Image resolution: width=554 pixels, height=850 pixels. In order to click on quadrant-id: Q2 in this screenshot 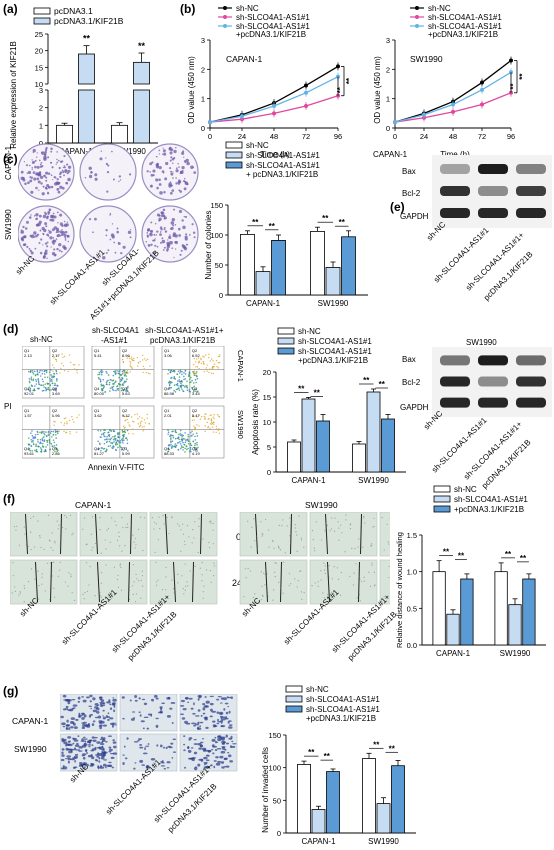, I will do `click(55, 410)`.